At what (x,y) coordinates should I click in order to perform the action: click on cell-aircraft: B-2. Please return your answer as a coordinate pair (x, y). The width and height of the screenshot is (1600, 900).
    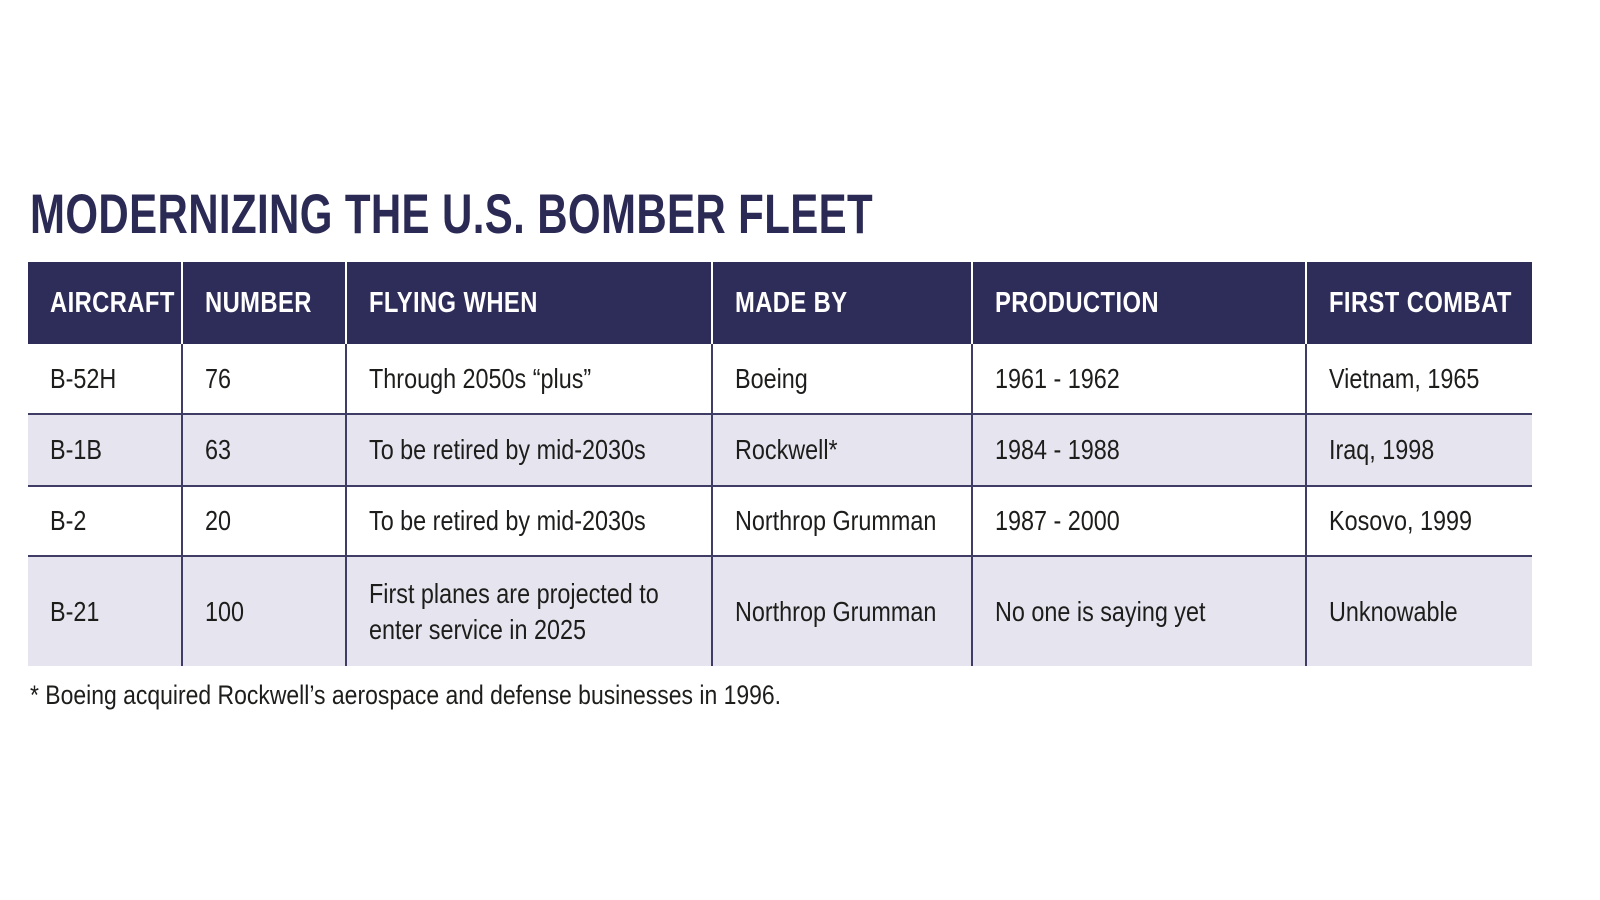
    Looking at the image, I should click on (105, 521).